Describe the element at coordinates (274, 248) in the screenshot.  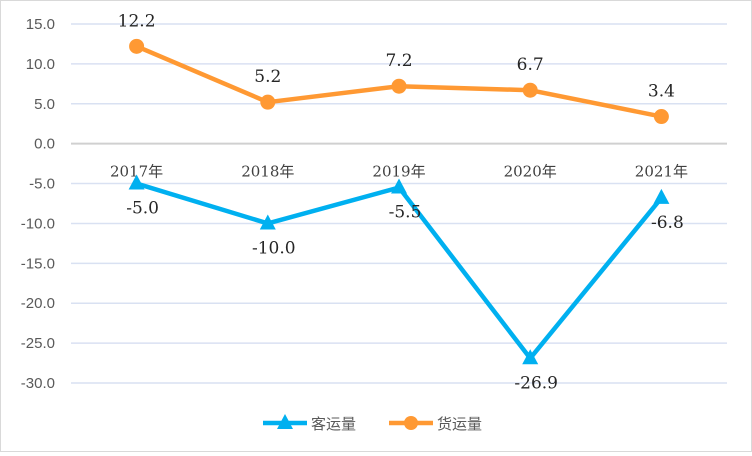
I see `data-label: -10.0` at that location.